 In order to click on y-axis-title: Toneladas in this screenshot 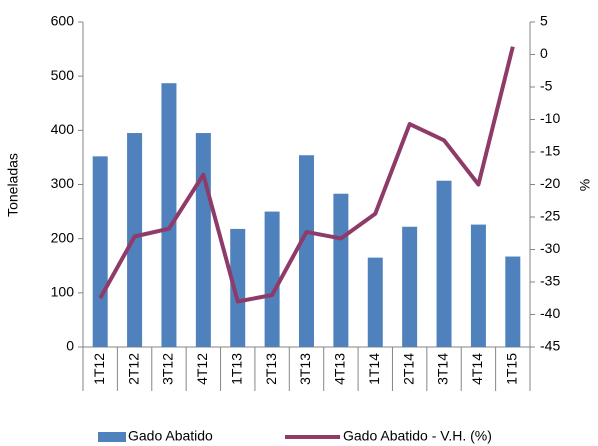, I will do `click(13, 185)`.